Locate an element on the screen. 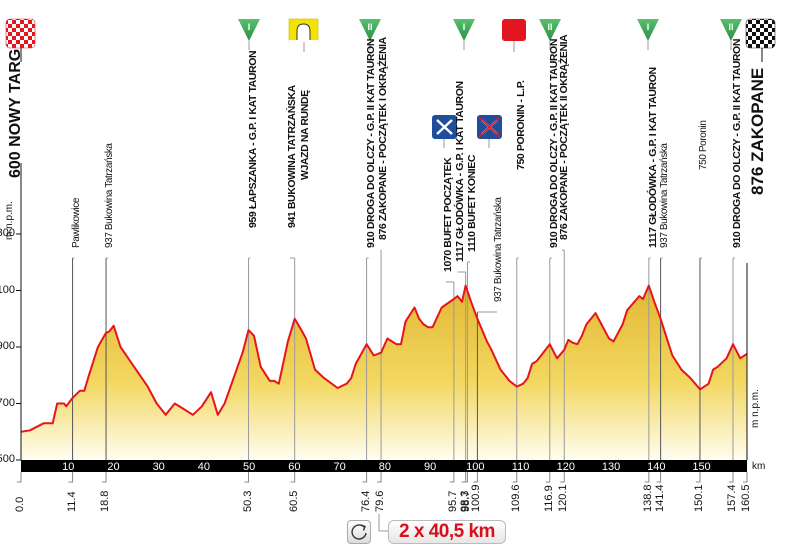 The width and height of the screenshot is (800, 551). finish-label: 876 ZAKOPANE is located at coordinates (757, 131).